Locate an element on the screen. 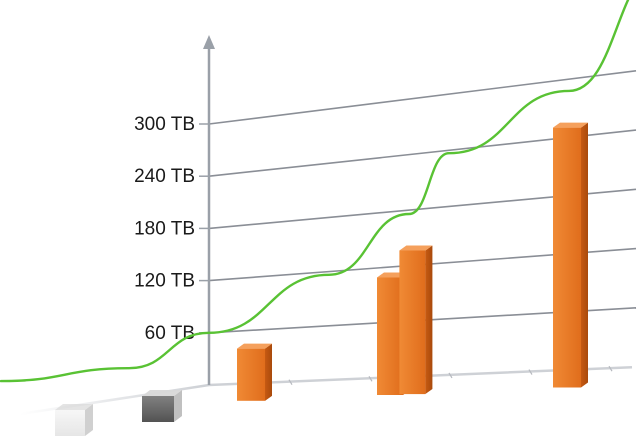 The height and width of the screenshot is (441, 639). gridline is located at coordinates (422, 97).